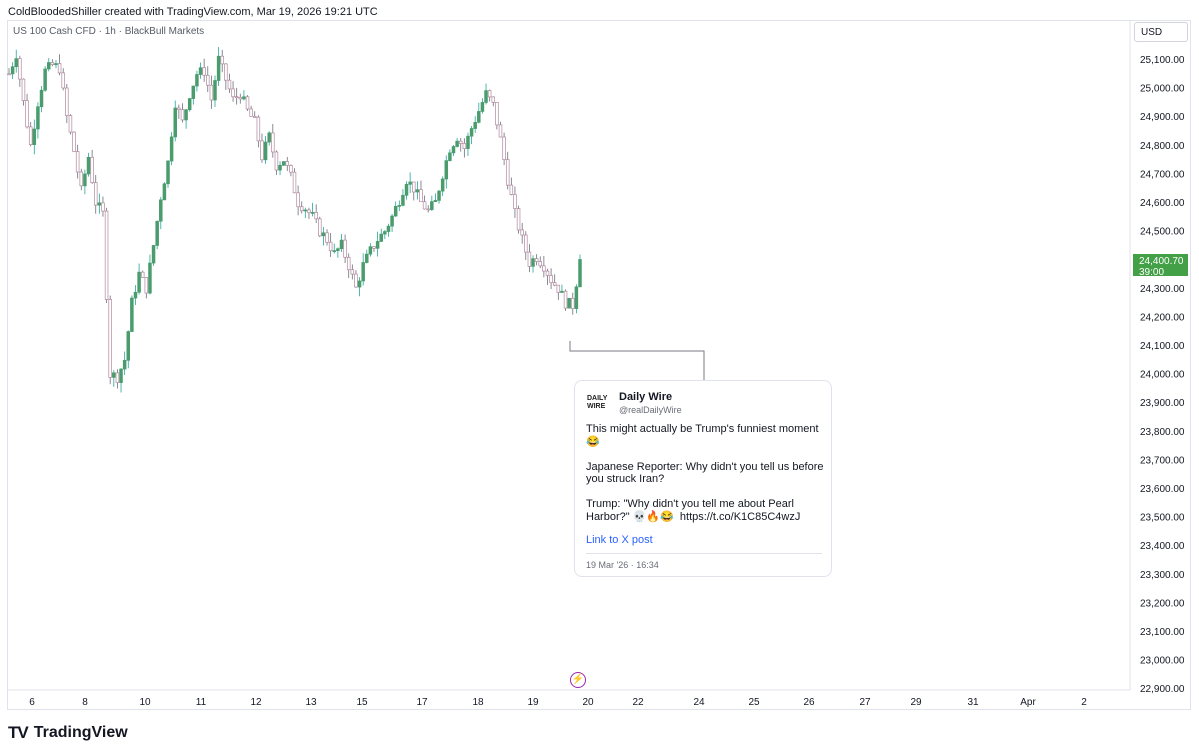  What do you see at coordinates (1162, 632) in the screenshot?
I see `y-tick-label: 23,100.00` at bounding box center [1162, 632].